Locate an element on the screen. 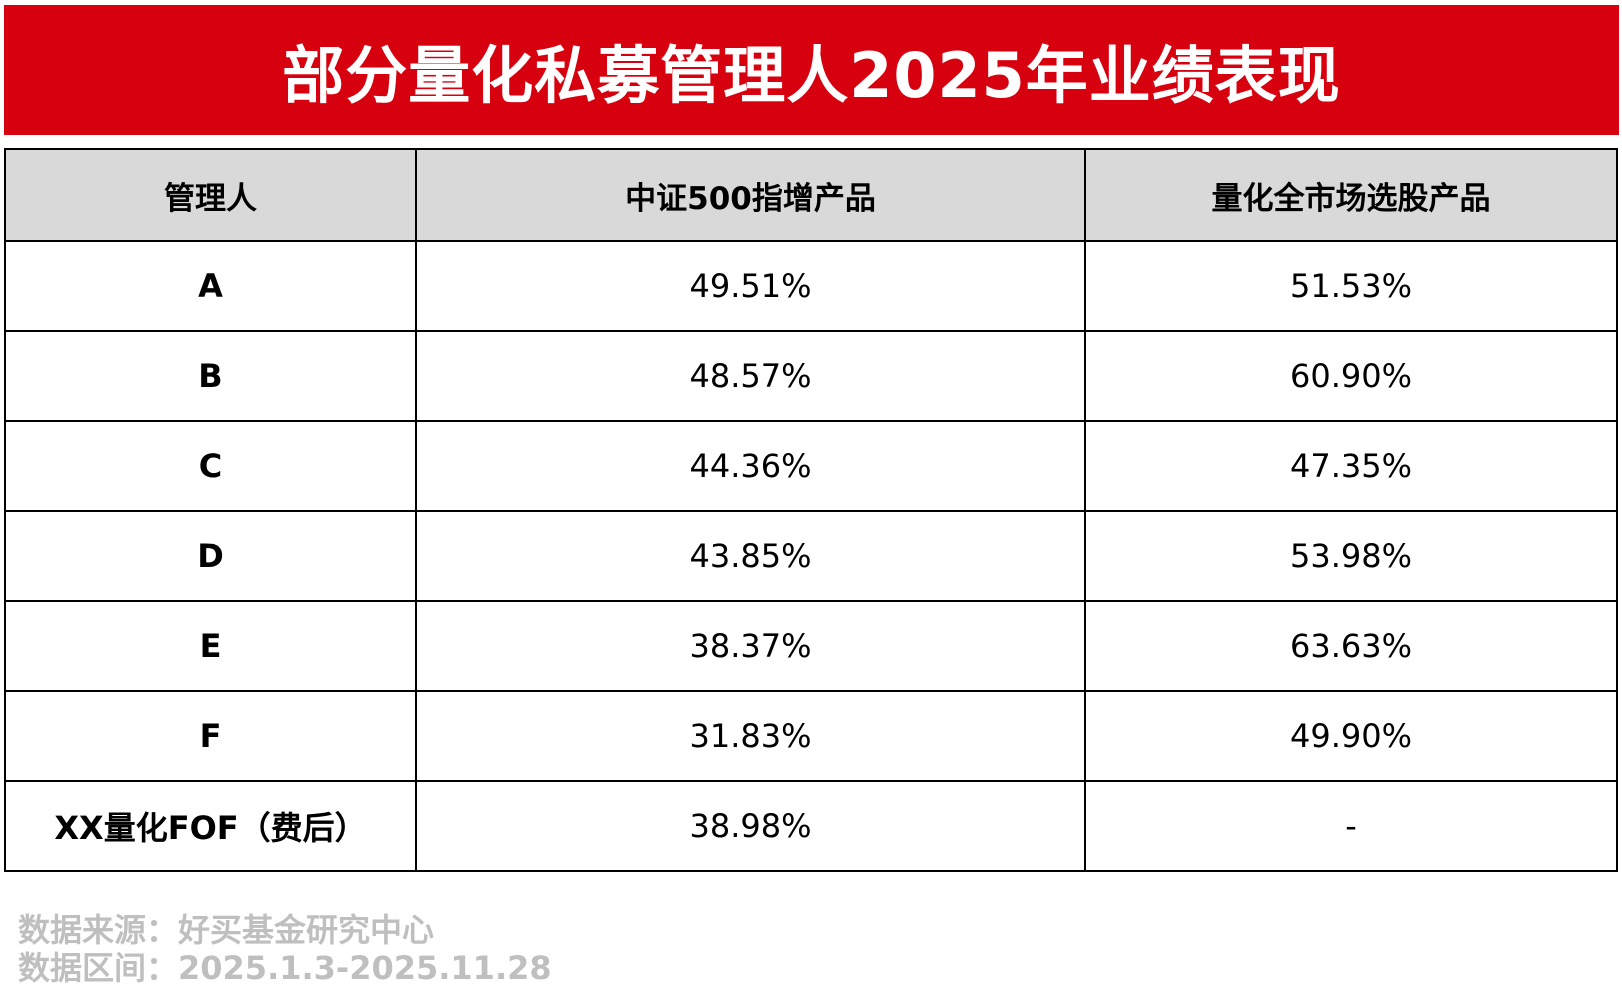  table-header-row: 管理人 中证500指增产品 量化全市场选股产品 is located at coordinates (811, 195).